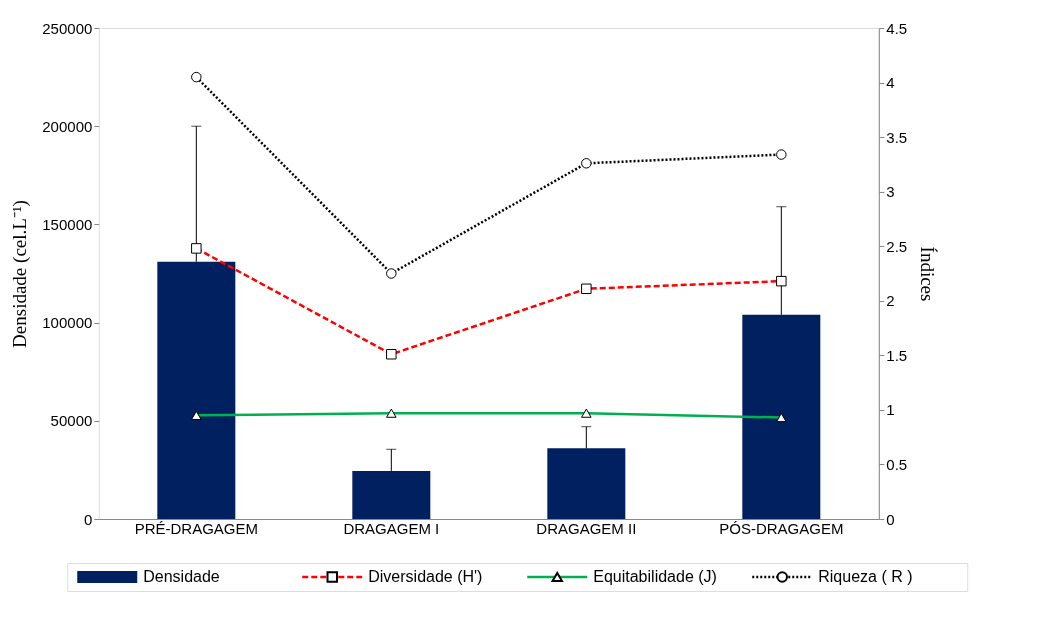 The width and height of the screenshot is (1051, 631). What do you see at coordinates (890, 83) in the screenshot?
I see `y2-tick-label: 4` at bounding box center [890, 83].